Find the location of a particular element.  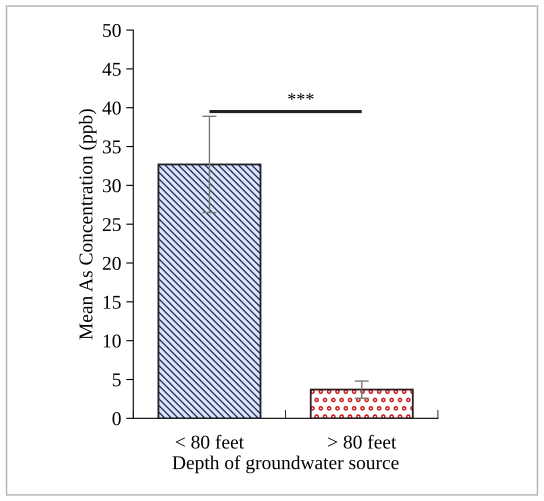

y-tick-label: 25 is located at coordinates (111, 225).